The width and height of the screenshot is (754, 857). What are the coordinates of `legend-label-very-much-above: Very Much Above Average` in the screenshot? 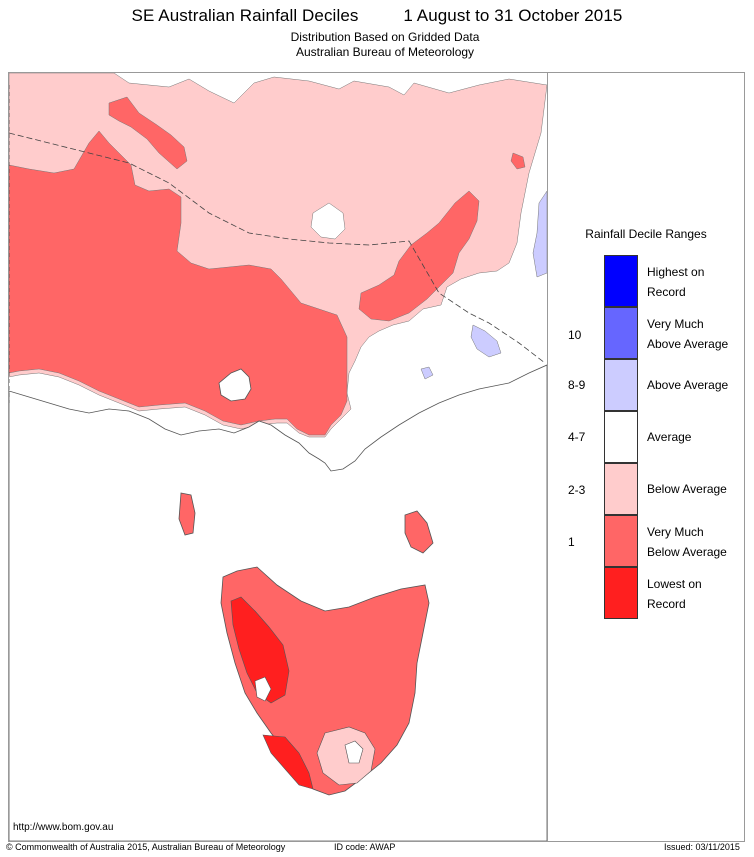 It's located at (687, 334).